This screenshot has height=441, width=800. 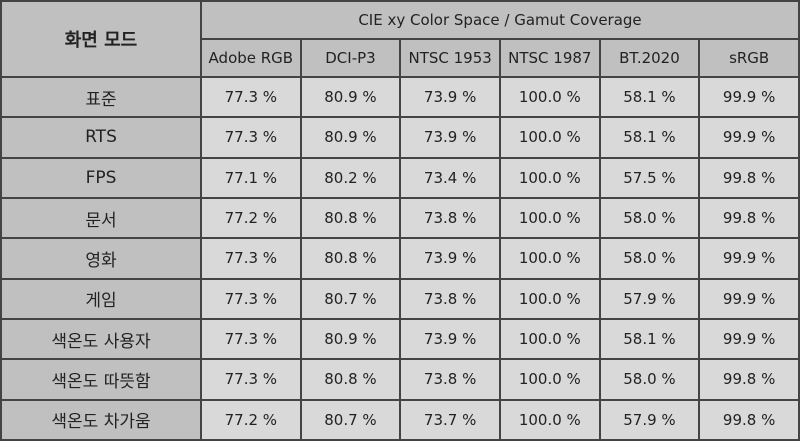 I want to click on table-row: RTS 77.3 % 80.9 % 73.9 % 100.0 % 58.1 % 99.9 %, so click(x=400, y=137).